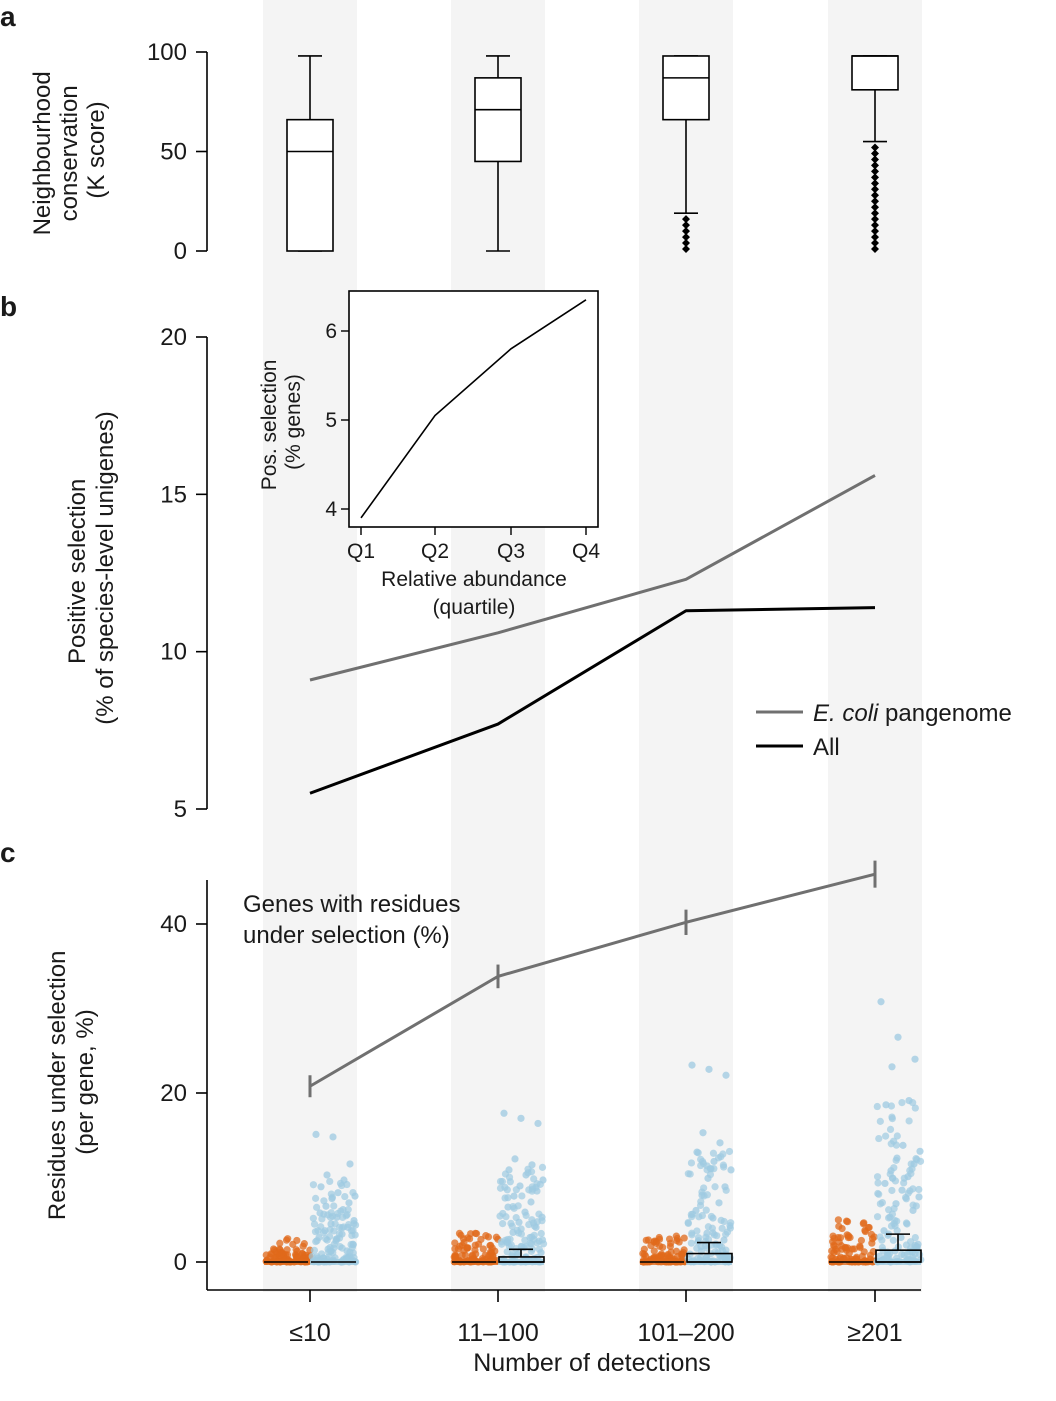  I want to click on inset-xlabel-line2: (quartile), so click(474, 607).